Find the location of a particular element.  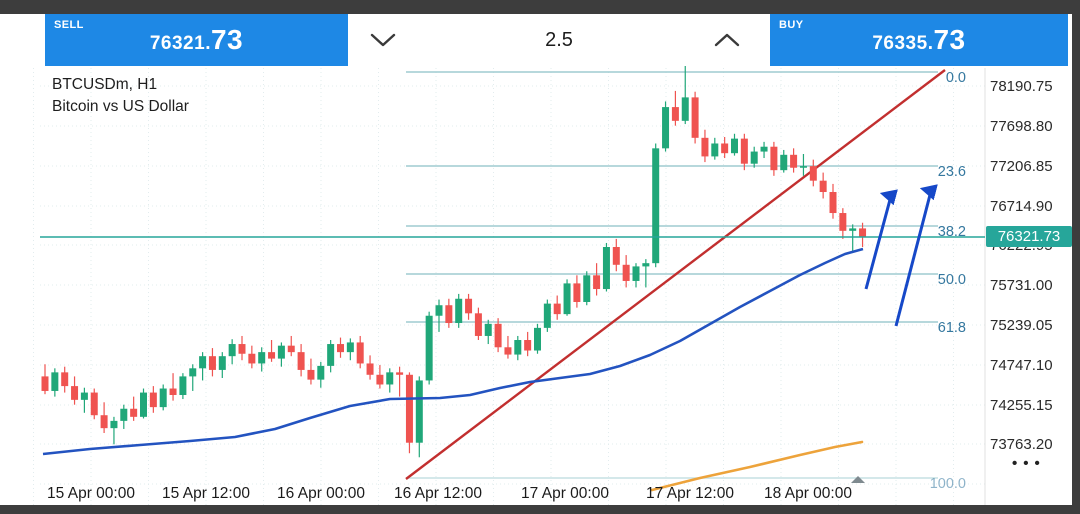

symbol-name: BTCUSDm, H1 is located at coordinates (105, 84).